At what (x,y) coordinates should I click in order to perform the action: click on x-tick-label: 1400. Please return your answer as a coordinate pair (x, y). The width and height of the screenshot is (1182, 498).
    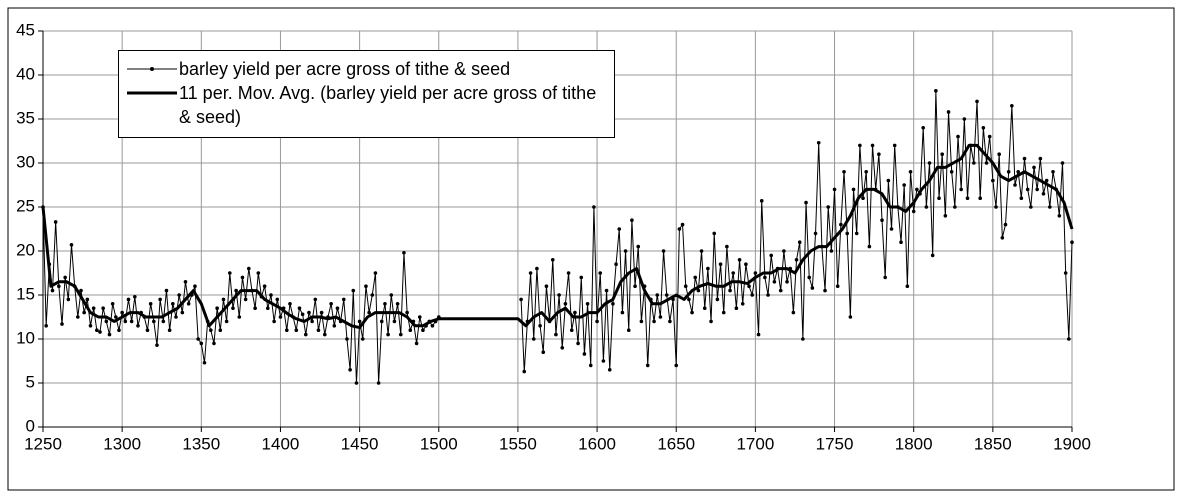
    Looking at the image, I should click on (281, 443).